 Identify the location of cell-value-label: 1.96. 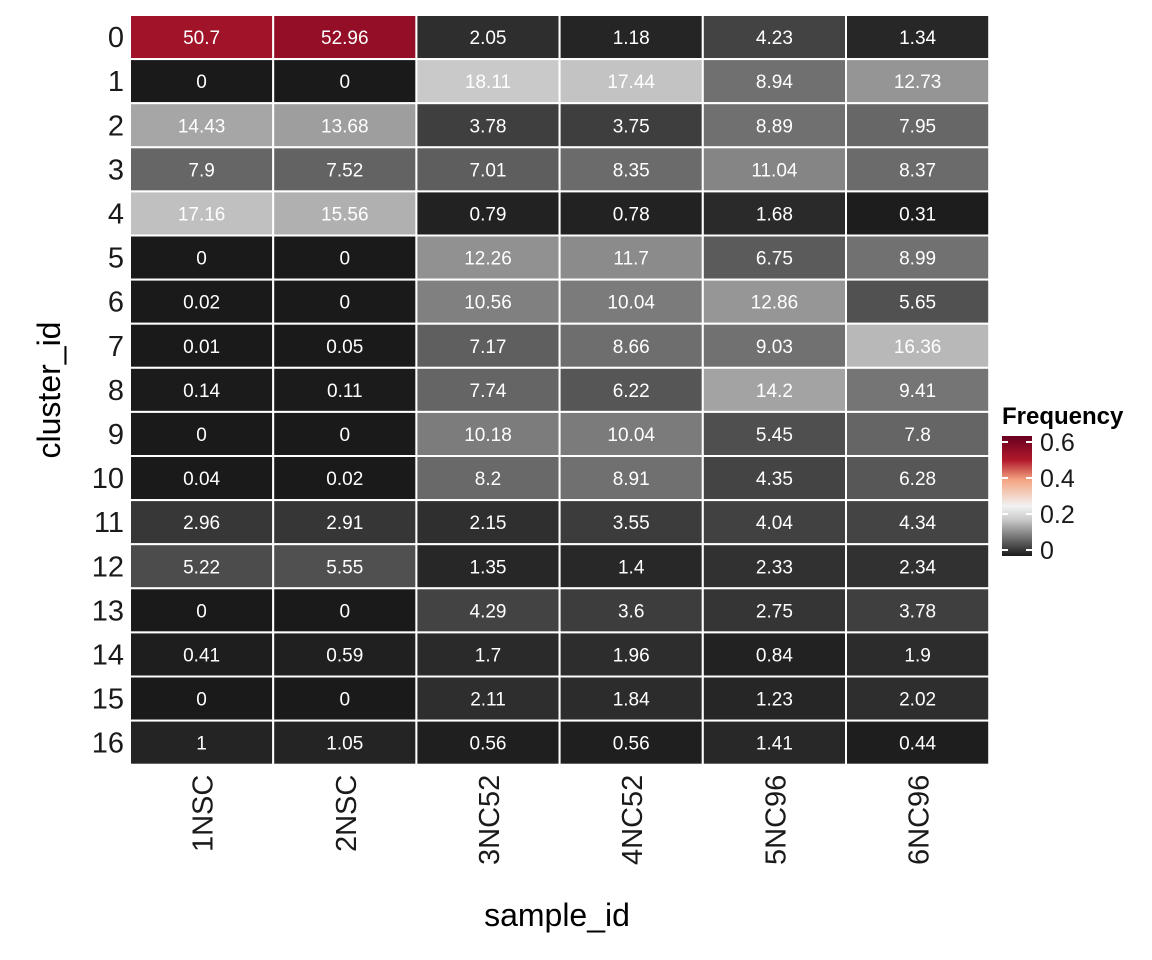
(631, 655).